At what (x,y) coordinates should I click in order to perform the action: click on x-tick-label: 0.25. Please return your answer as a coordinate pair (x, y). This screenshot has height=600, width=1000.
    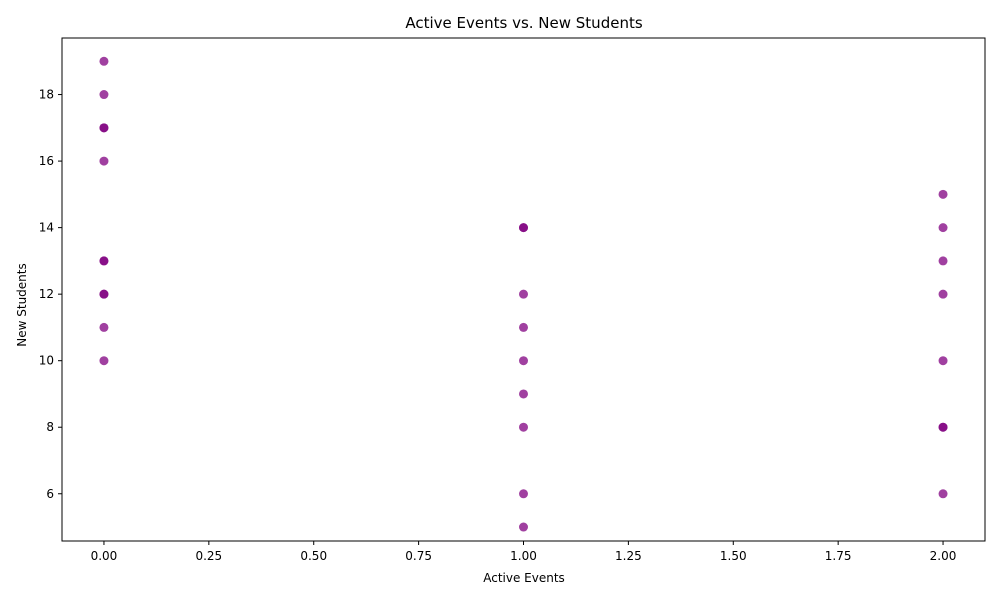
    Looking at the image, I should click on (208, 556).